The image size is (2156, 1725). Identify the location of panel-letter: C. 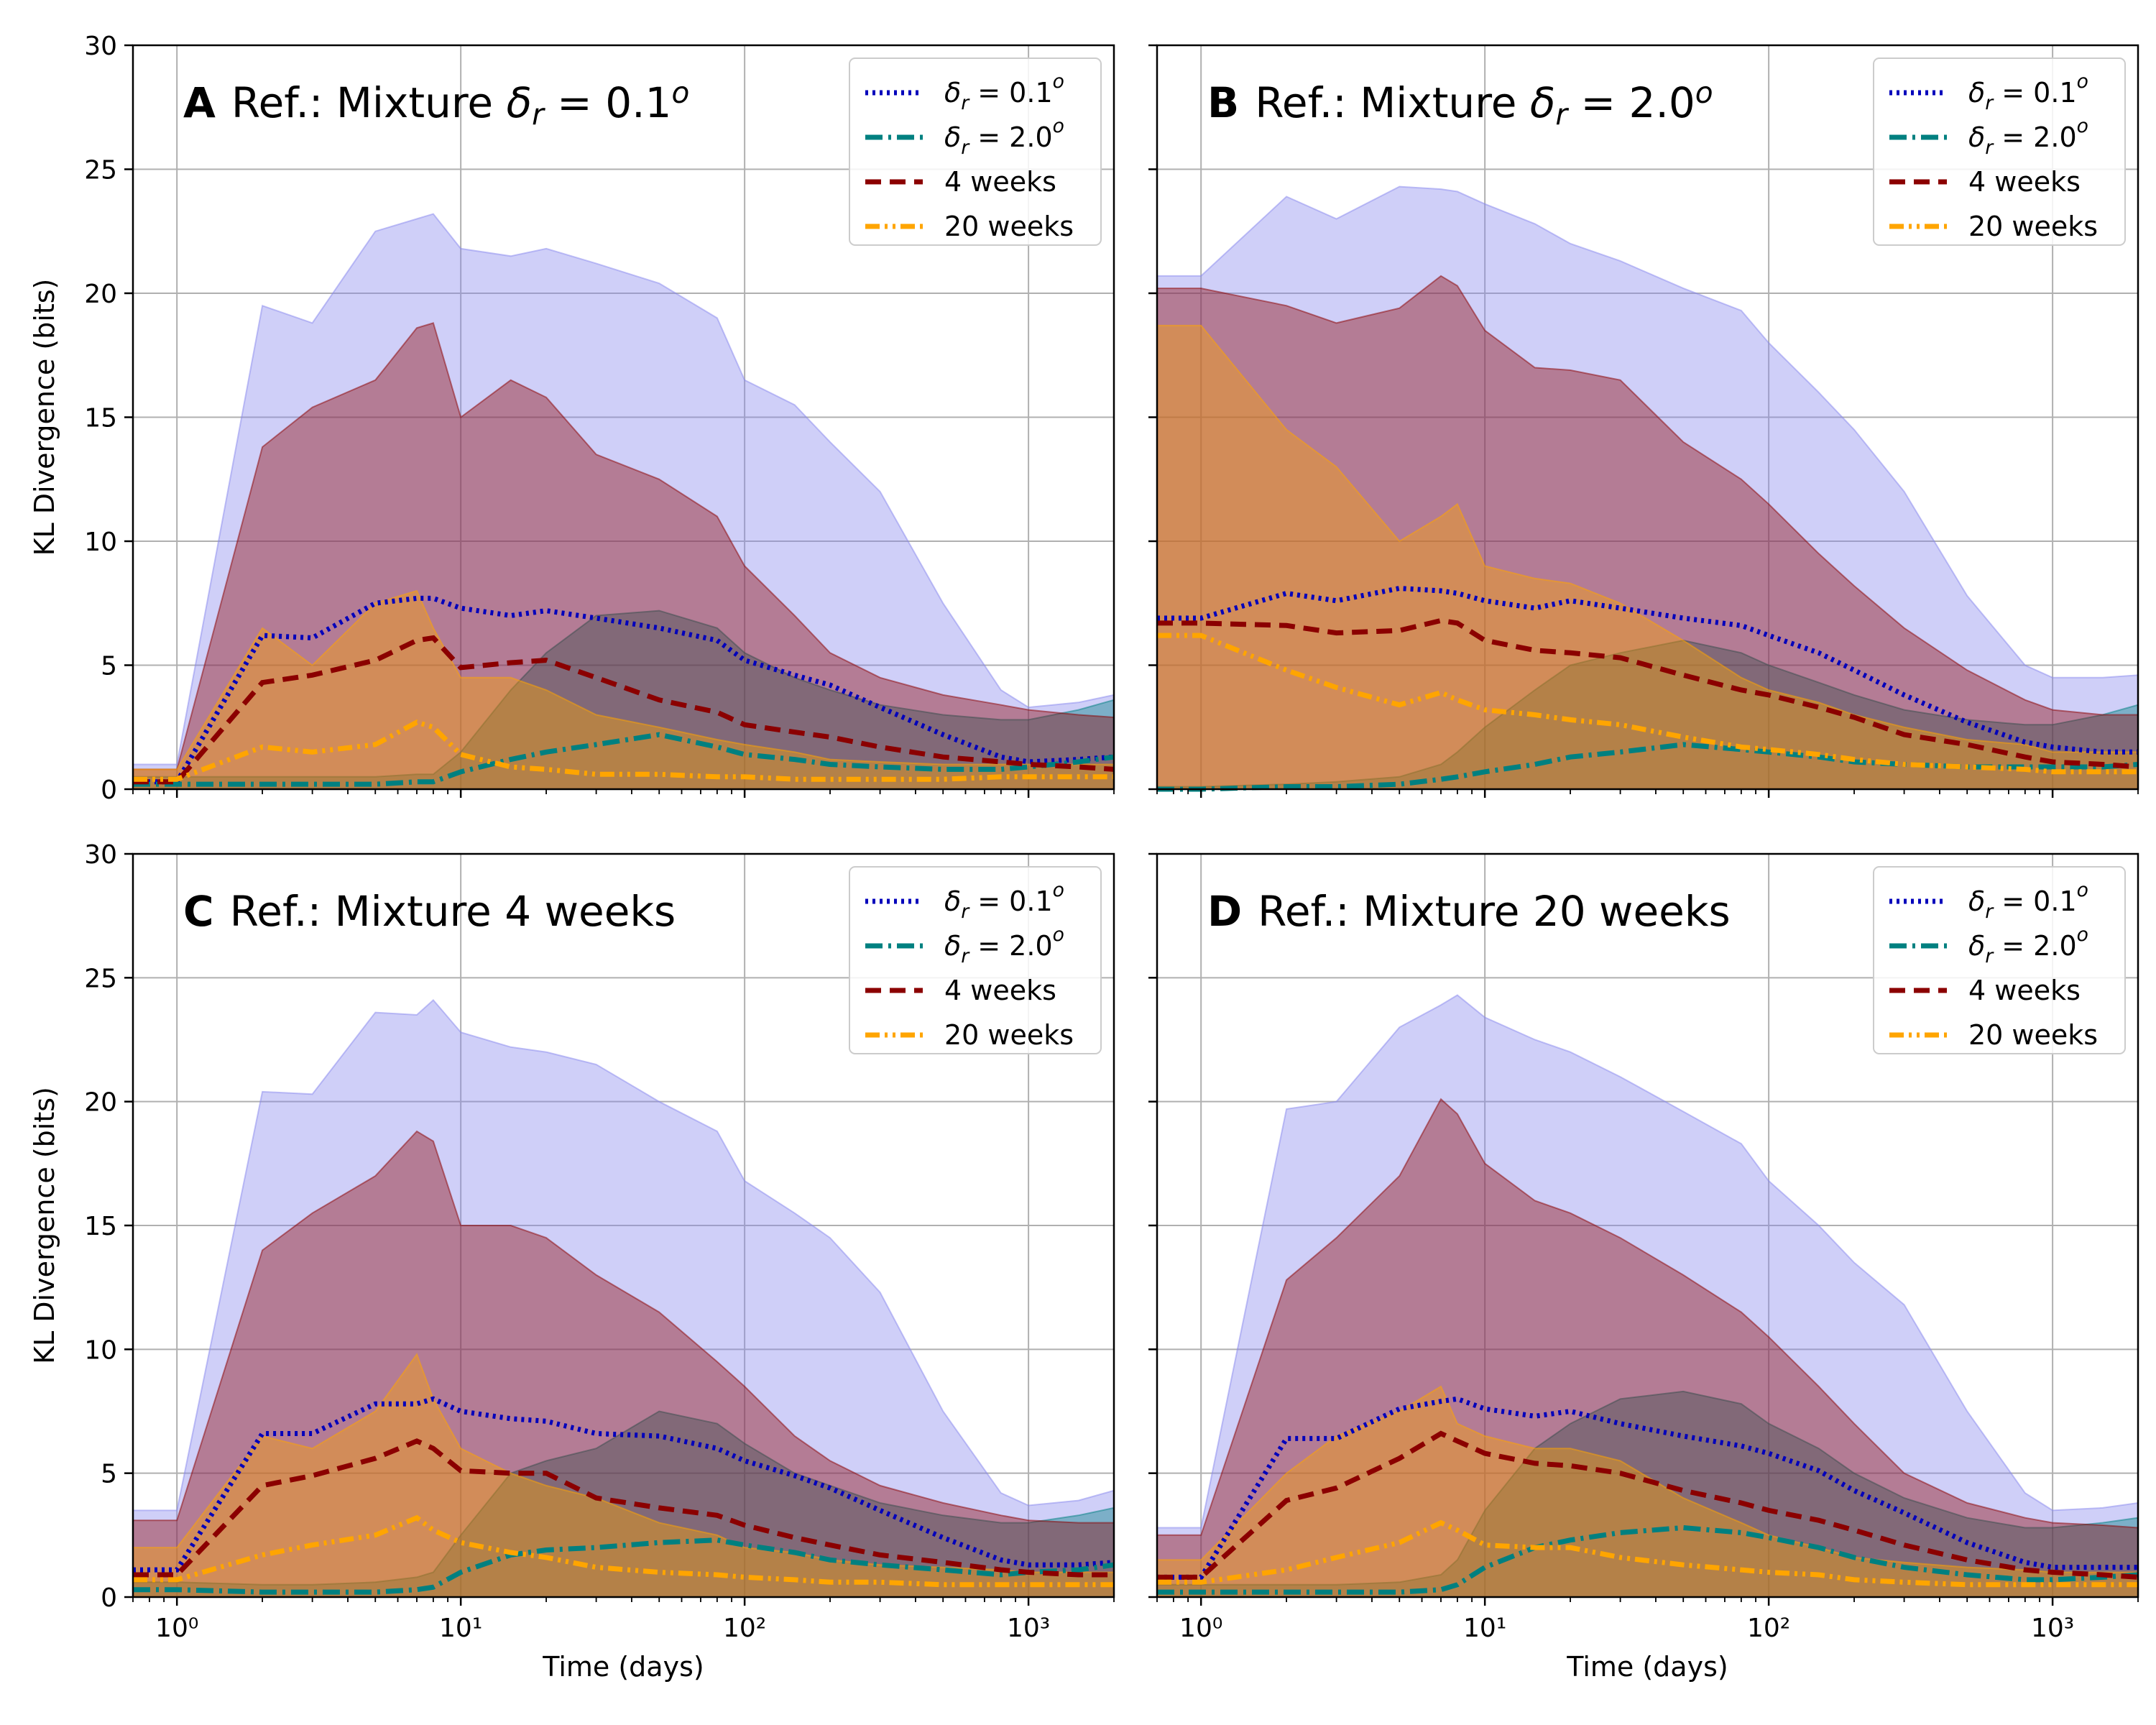
(199, 911).